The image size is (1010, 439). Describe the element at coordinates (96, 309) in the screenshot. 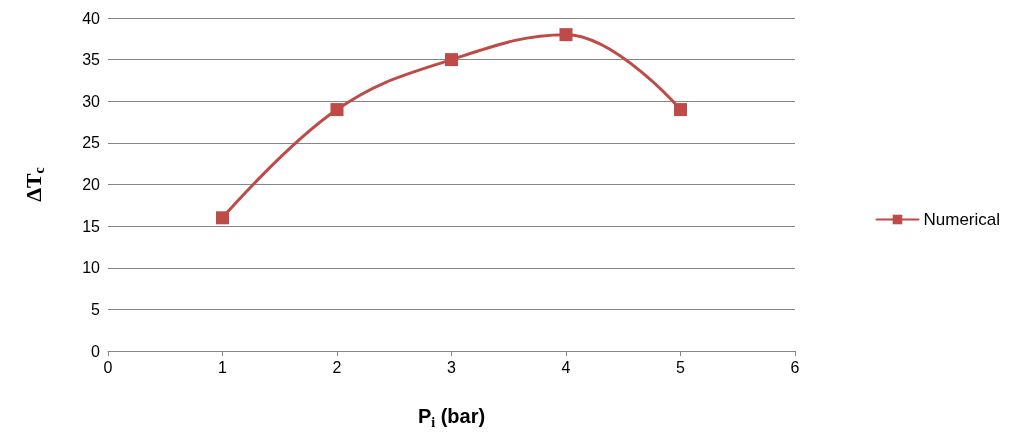

I see `y-tick-label: 5` at that location.